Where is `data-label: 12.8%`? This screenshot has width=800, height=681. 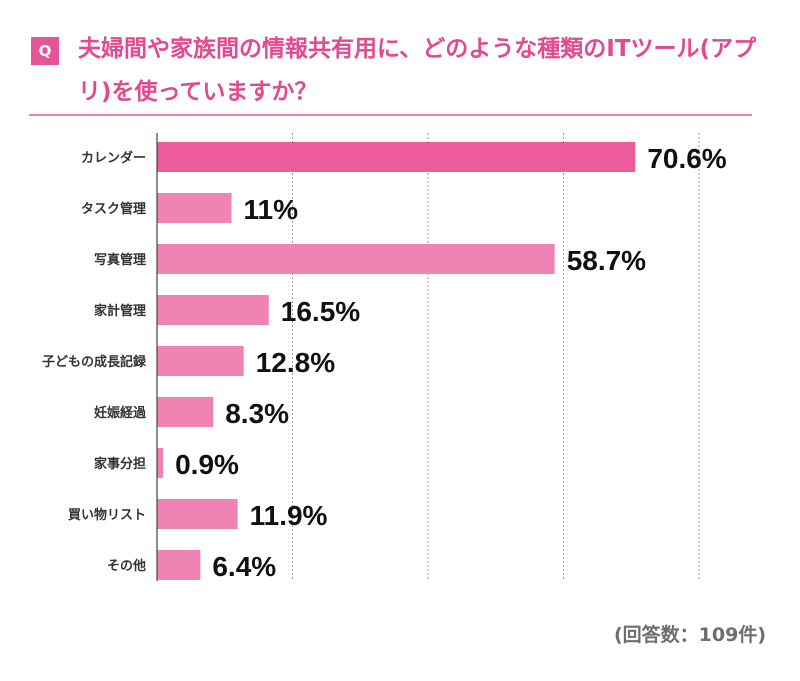 data-label: 12.8% is located at coordinates (295, 362).